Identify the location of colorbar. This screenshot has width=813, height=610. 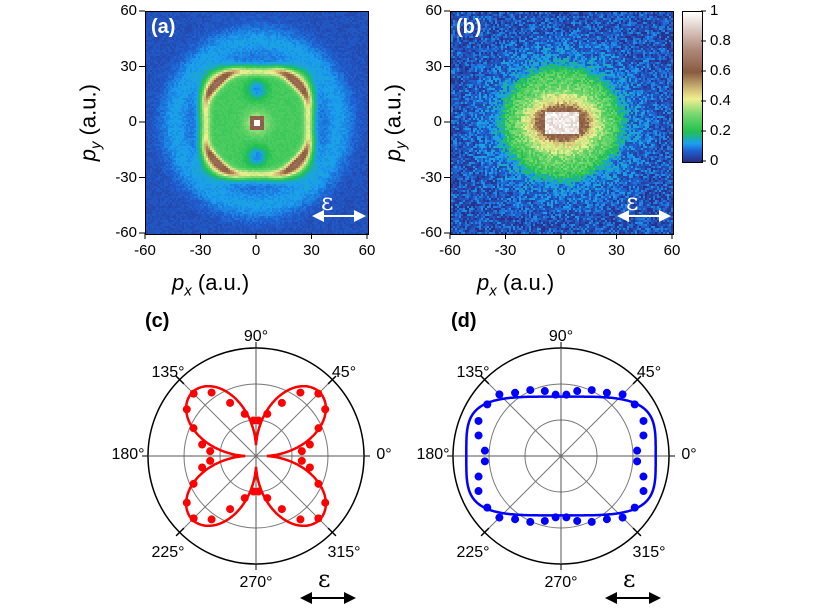
(692, 87).